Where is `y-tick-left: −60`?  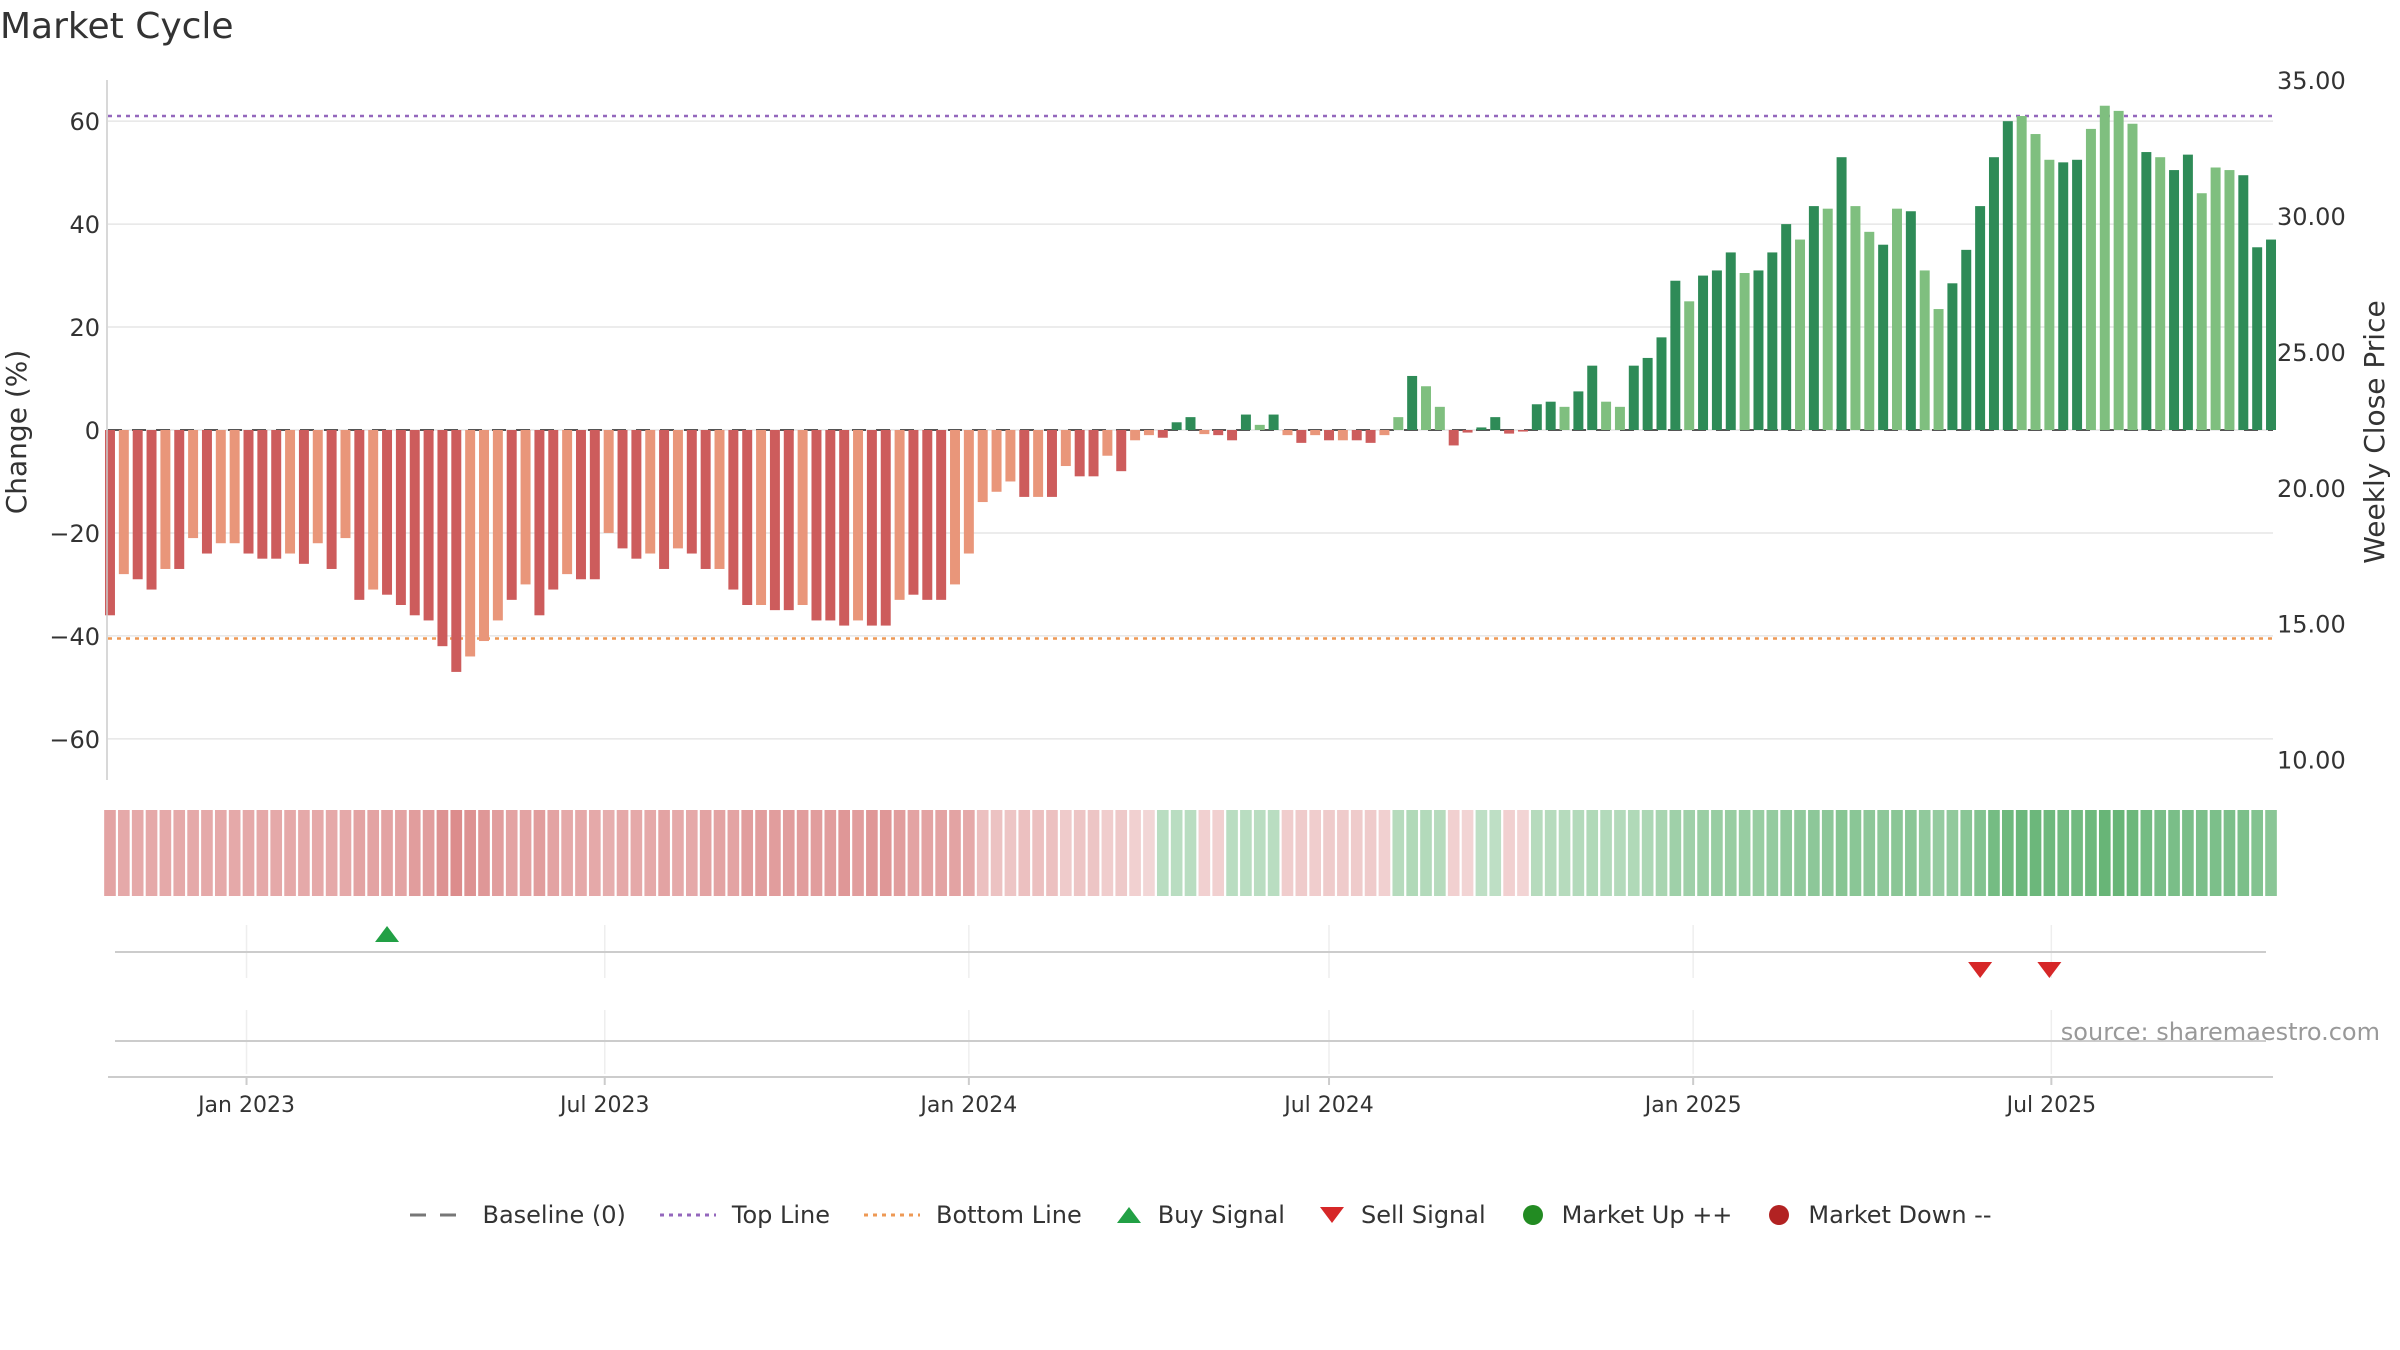 y-tick-left: −60 is located at coordinates (74, 740).